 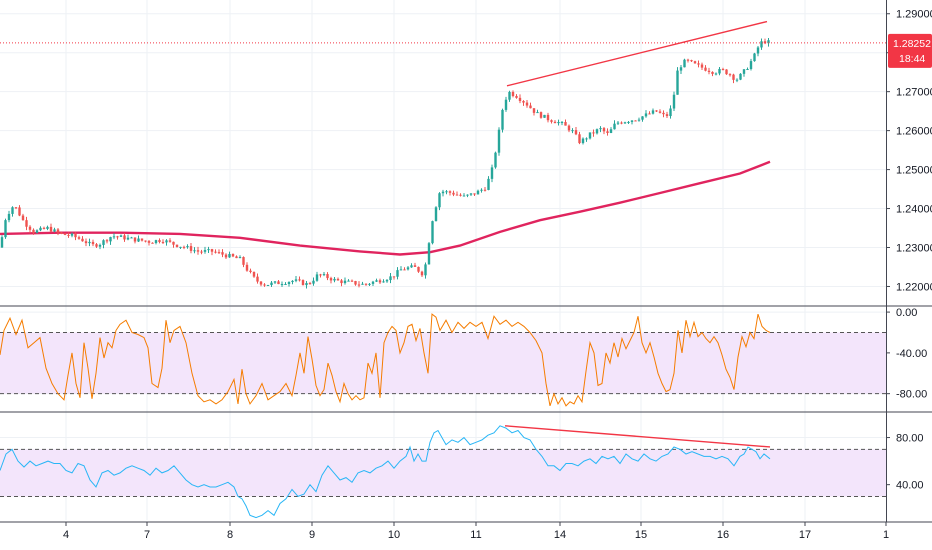 What do you see at coordinates (385, 208) in the screenshot?
I see `moving-average-line` at bounding box center [385, 208].